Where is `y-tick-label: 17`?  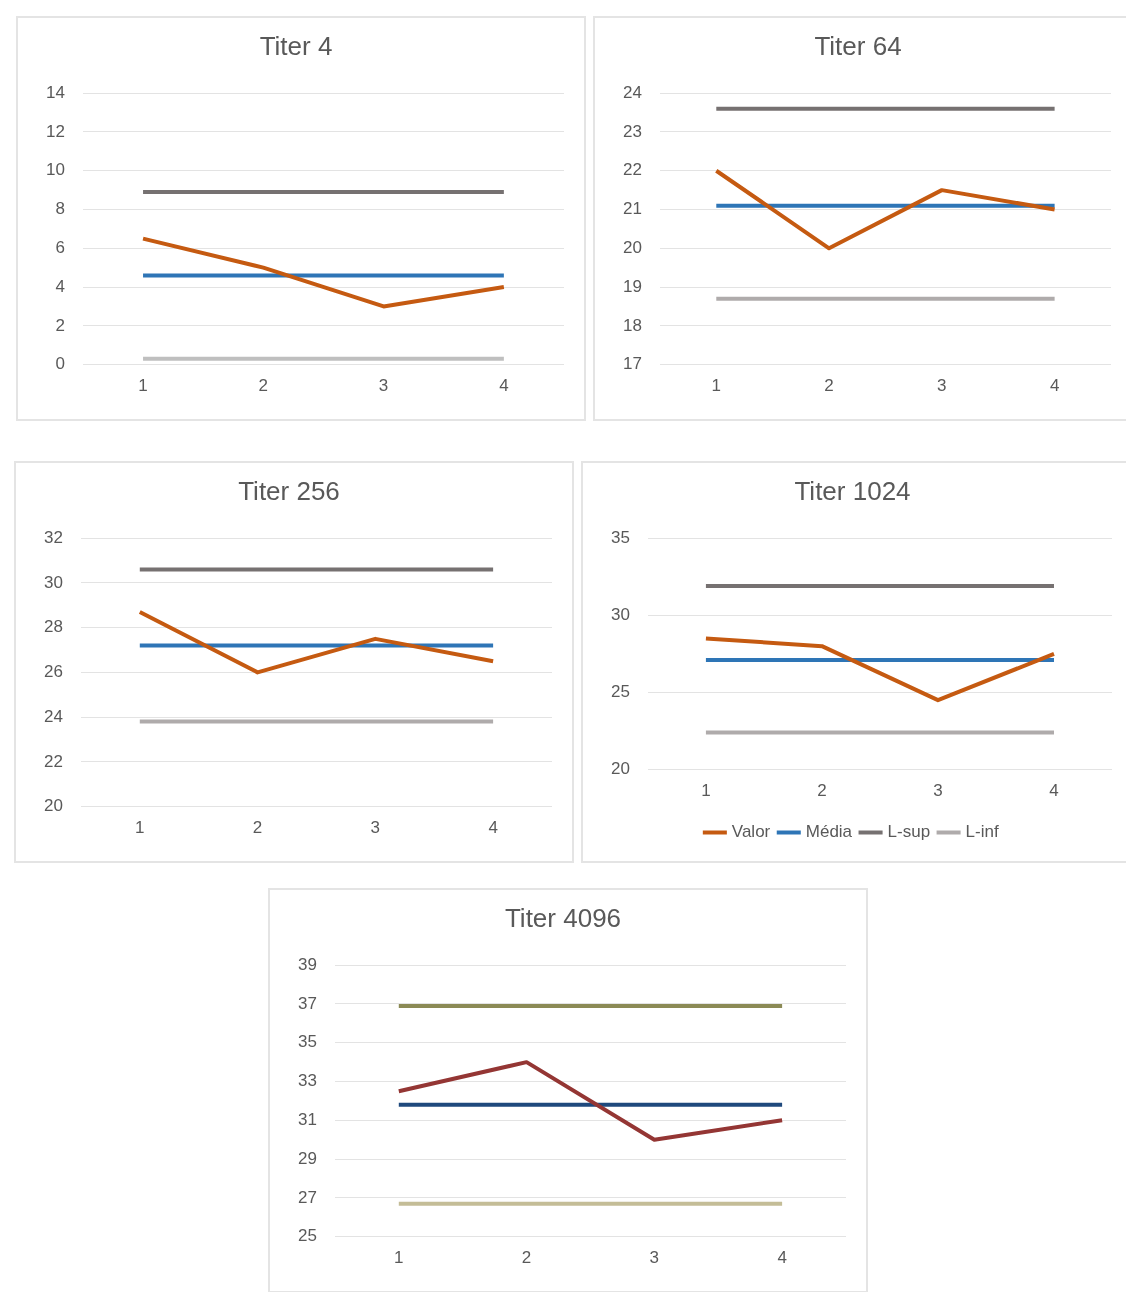 y-tick-label: 17 is located at coordinates (632, 364).